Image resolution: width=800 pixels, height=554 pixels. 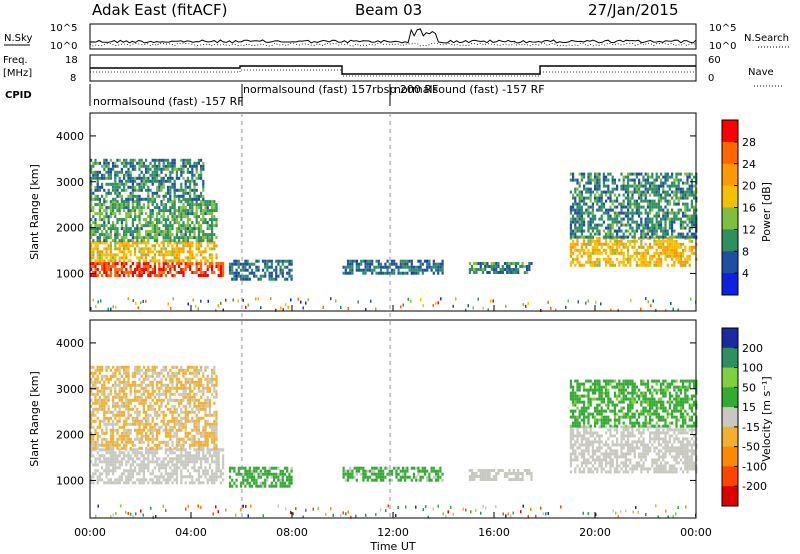 I want to click on noise-sky-line, so click(x=393, y=36).